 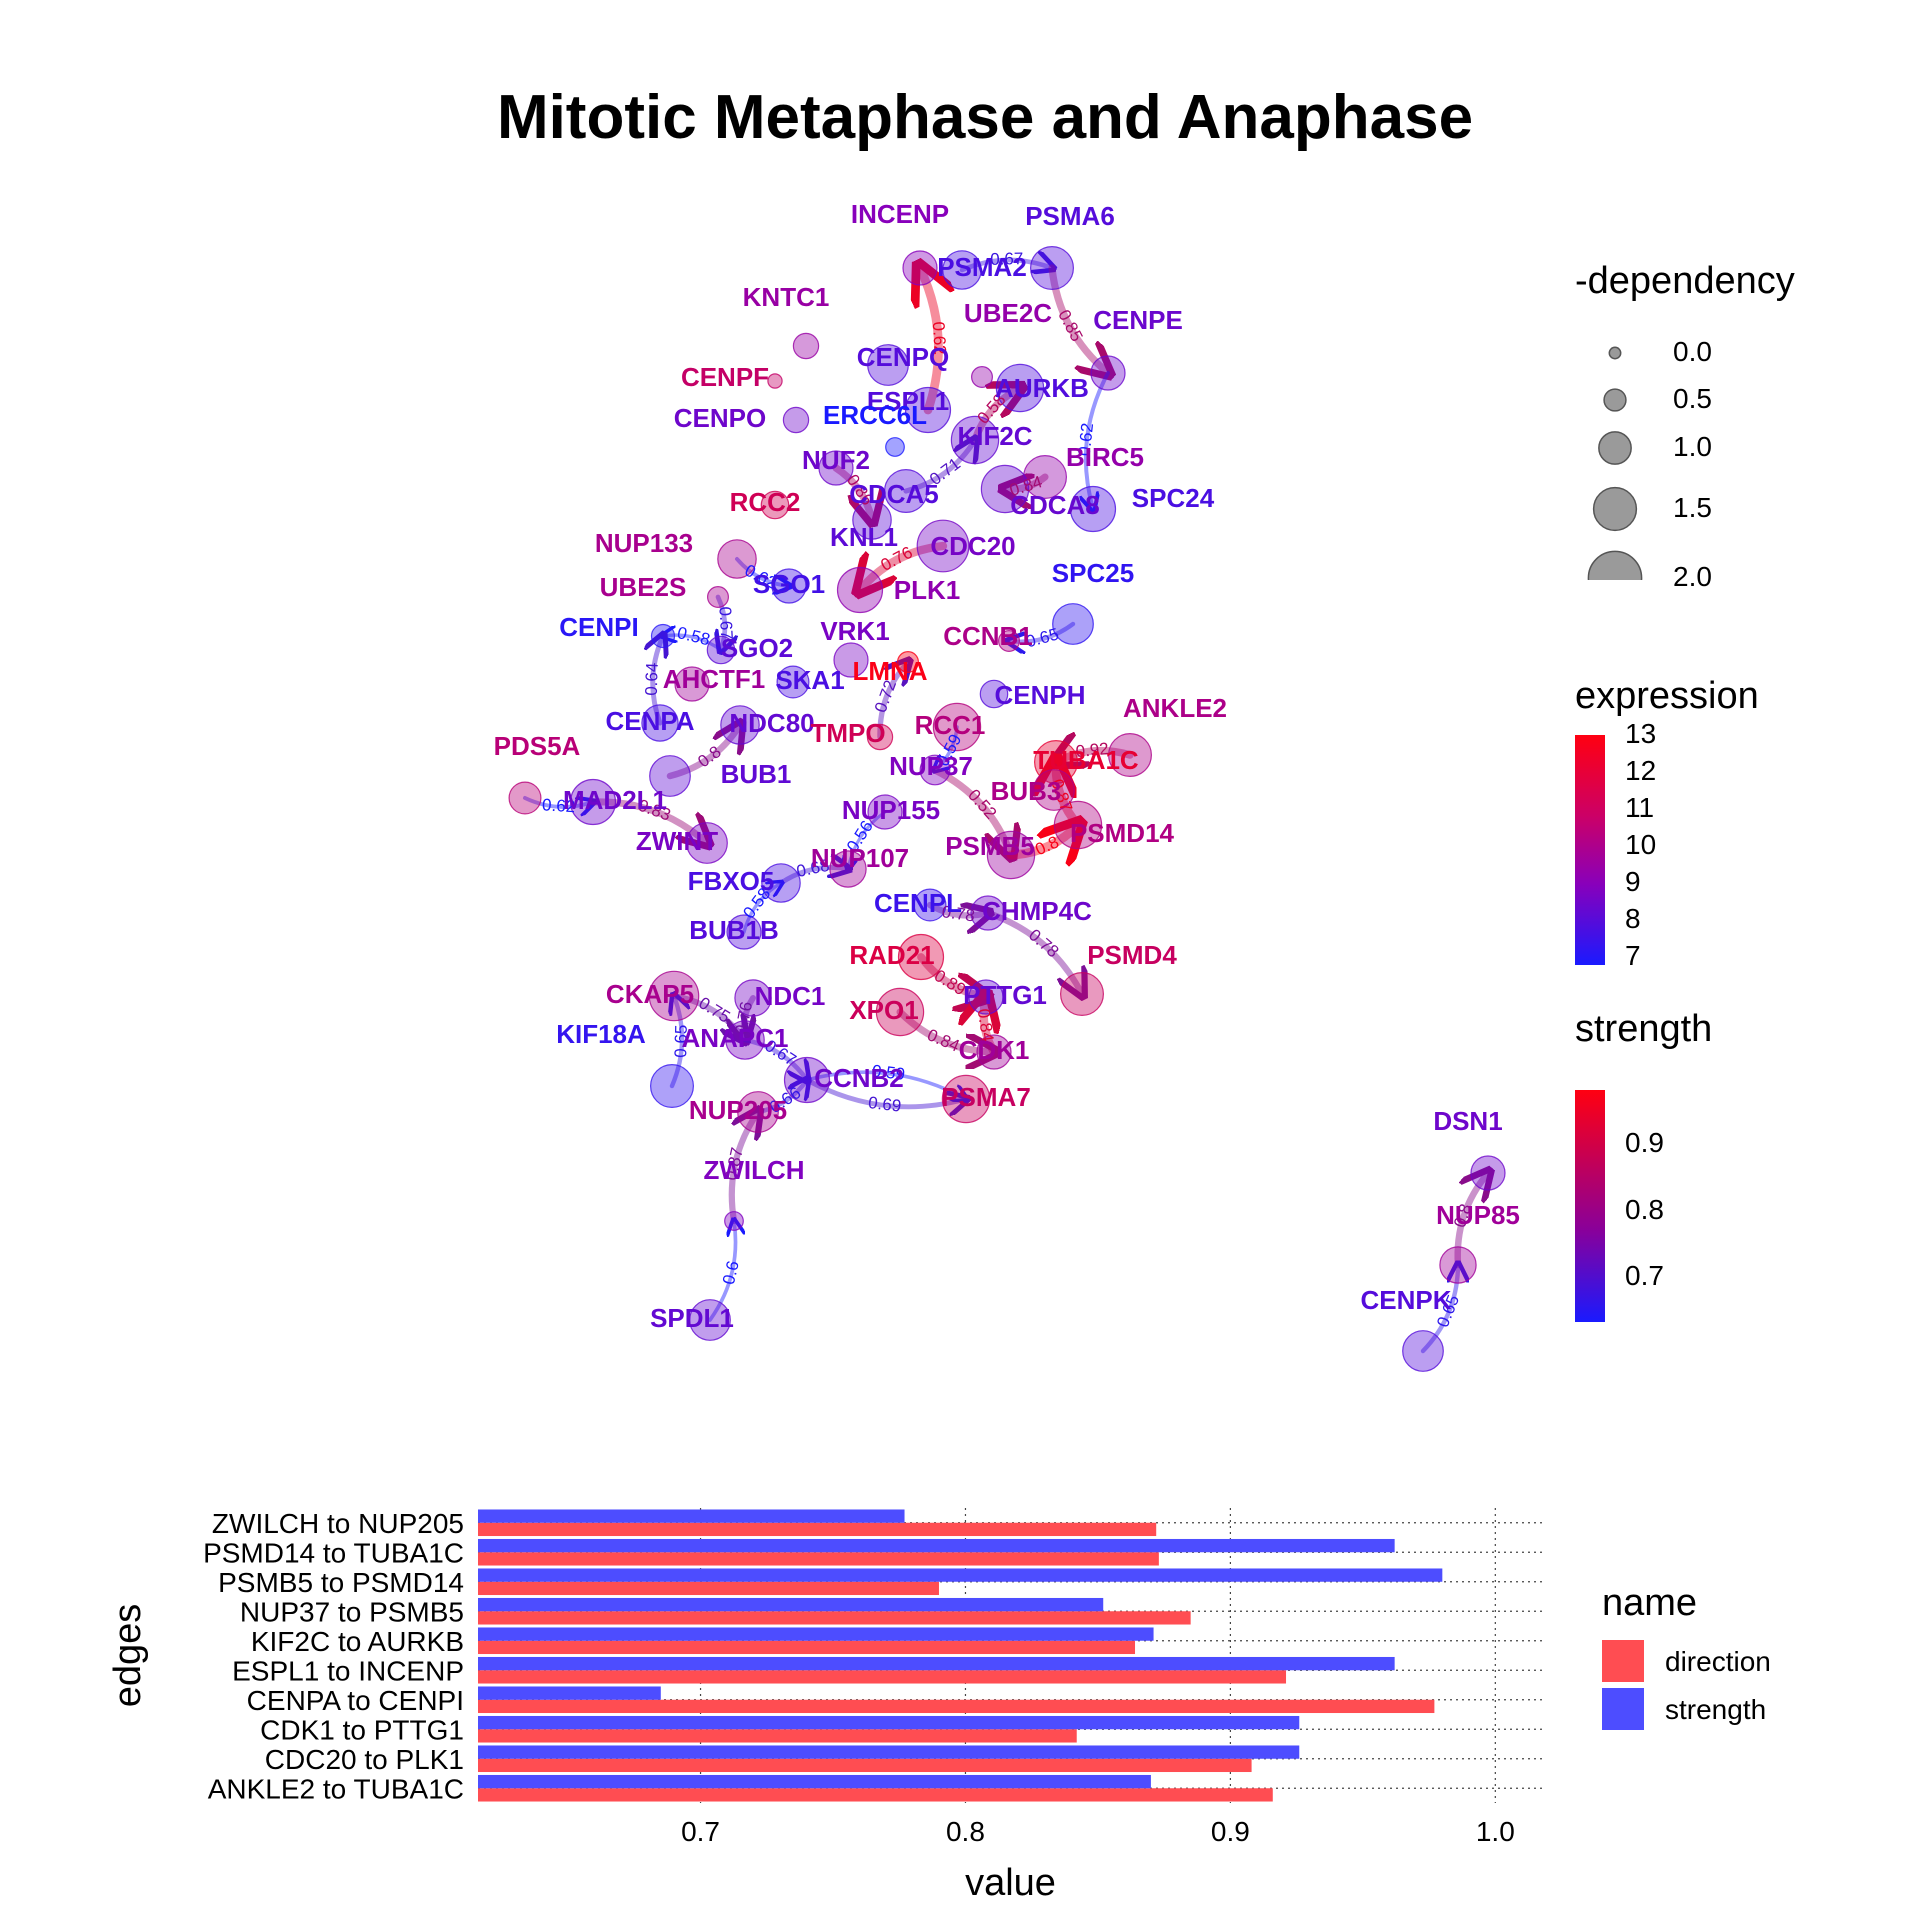 I want to click on node-ankle2, so click(x=1129, y=754).